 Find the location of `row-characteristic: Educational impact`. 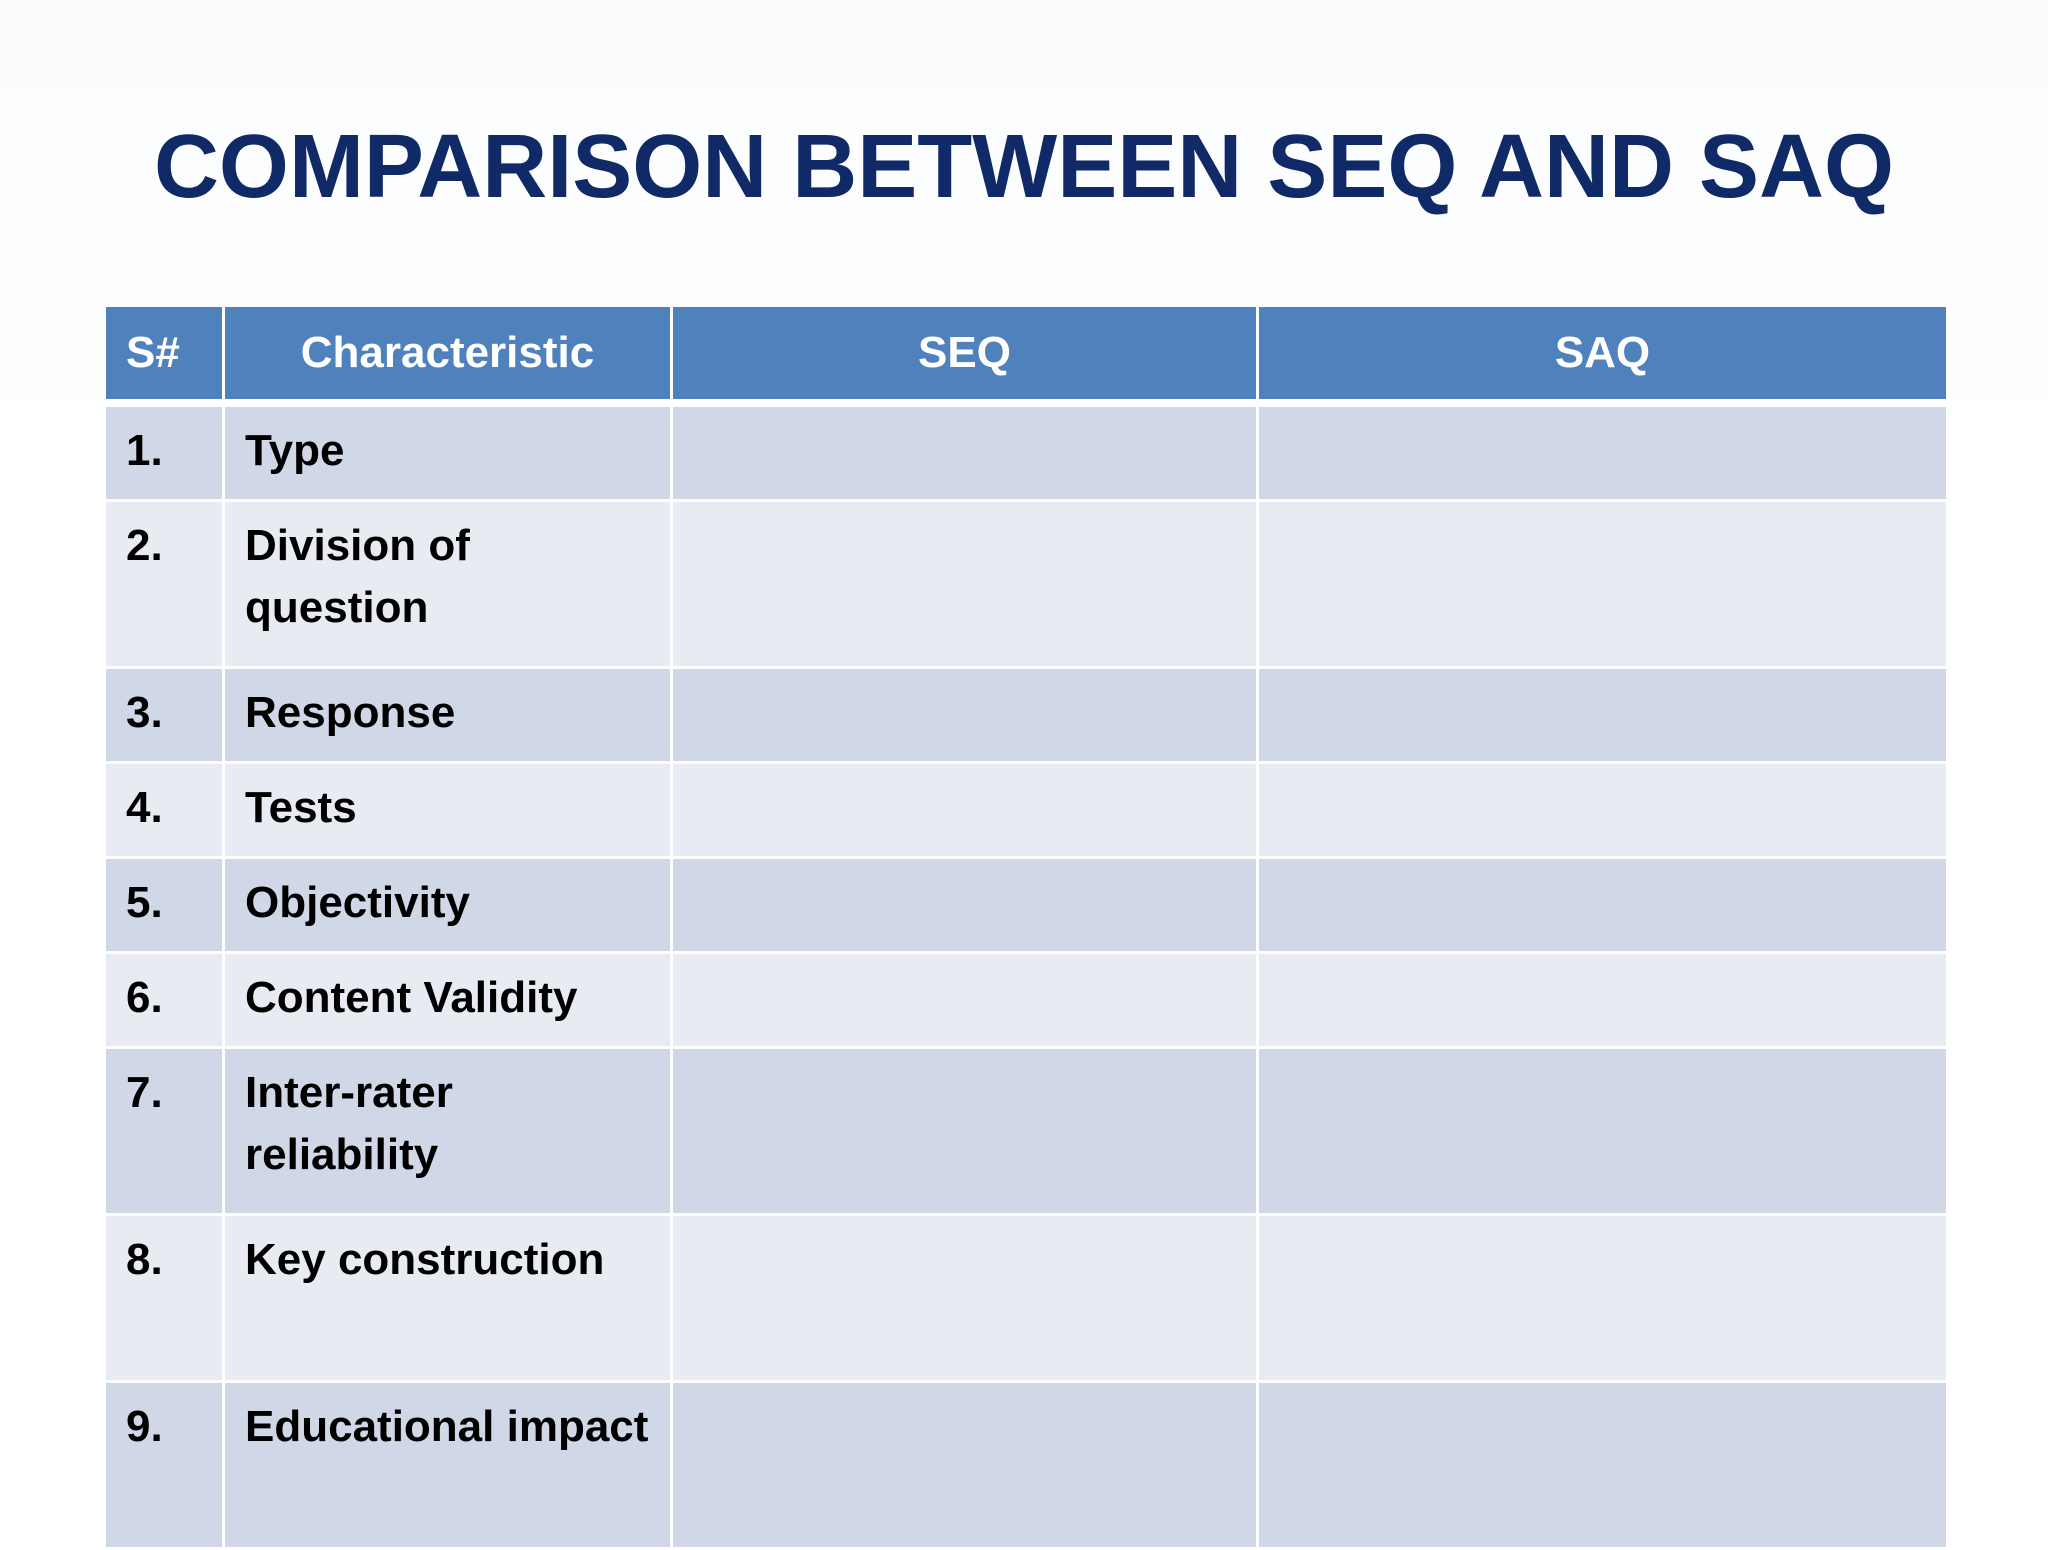

row-characteristic: Educational impact is located at coordinates (447, 1465).